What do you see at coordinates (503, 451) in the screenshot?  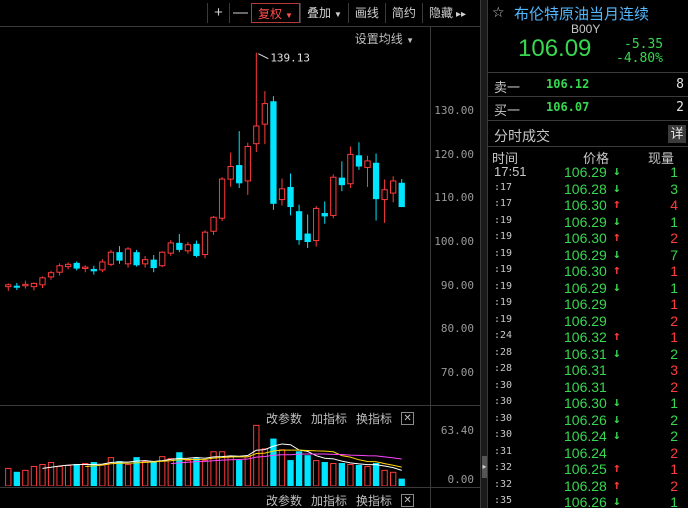 I see `tick-time: :31` at bounding box center [503, 451].